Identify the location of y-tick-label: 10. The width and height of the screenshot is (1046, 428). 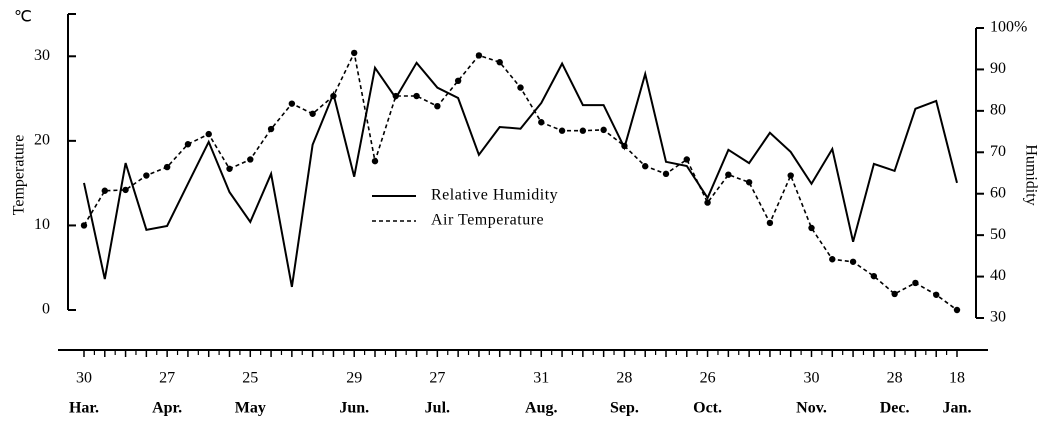
(42, 224).